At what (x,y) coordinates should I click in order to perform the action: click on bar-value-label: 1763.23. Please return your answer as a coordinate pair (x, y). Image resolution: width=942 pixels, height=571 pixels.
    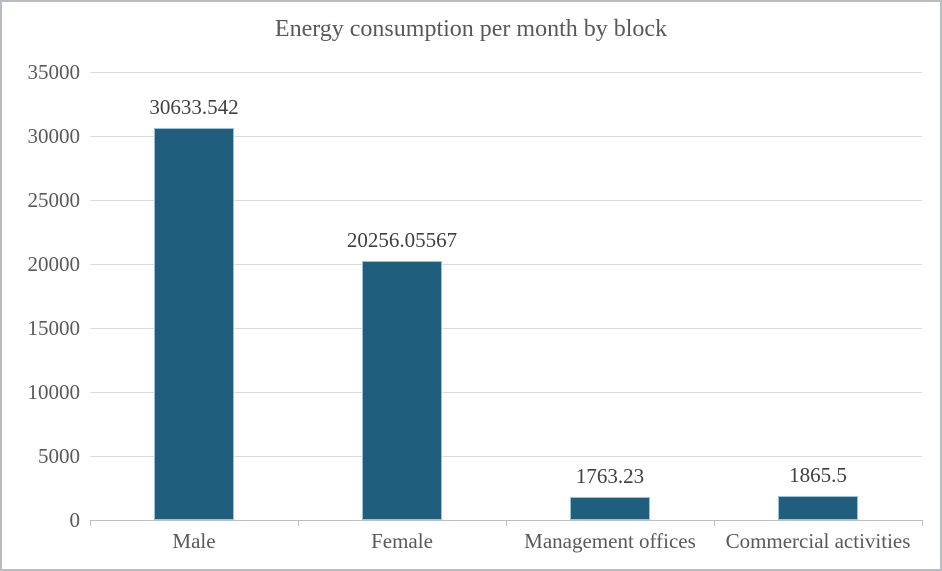
    Looking at the image, I should click on (610, 476).